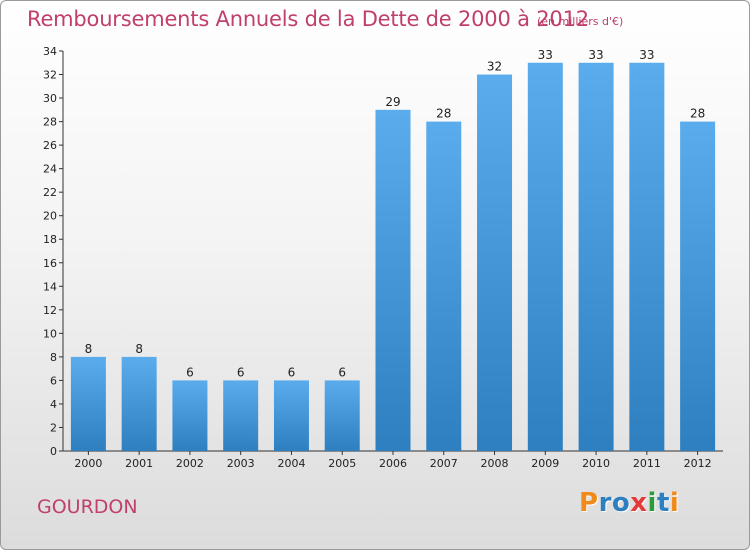 The image size is (750, 550). Describe the element at coordinates (444, 286) in the screenshot. I see `bar-2007` at that location.